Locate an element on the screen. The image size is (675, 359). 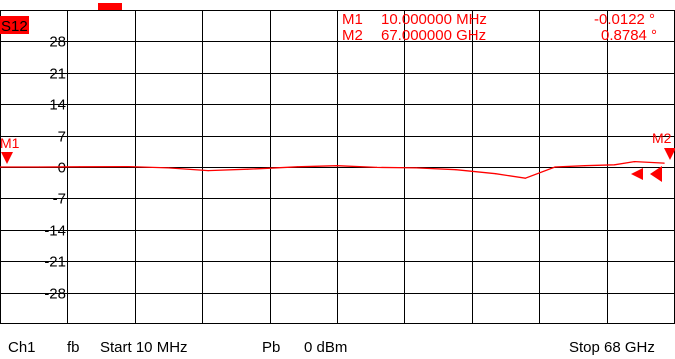
marker-1-frequency: 10.000000 MHz is located at coordinates (434, 19).